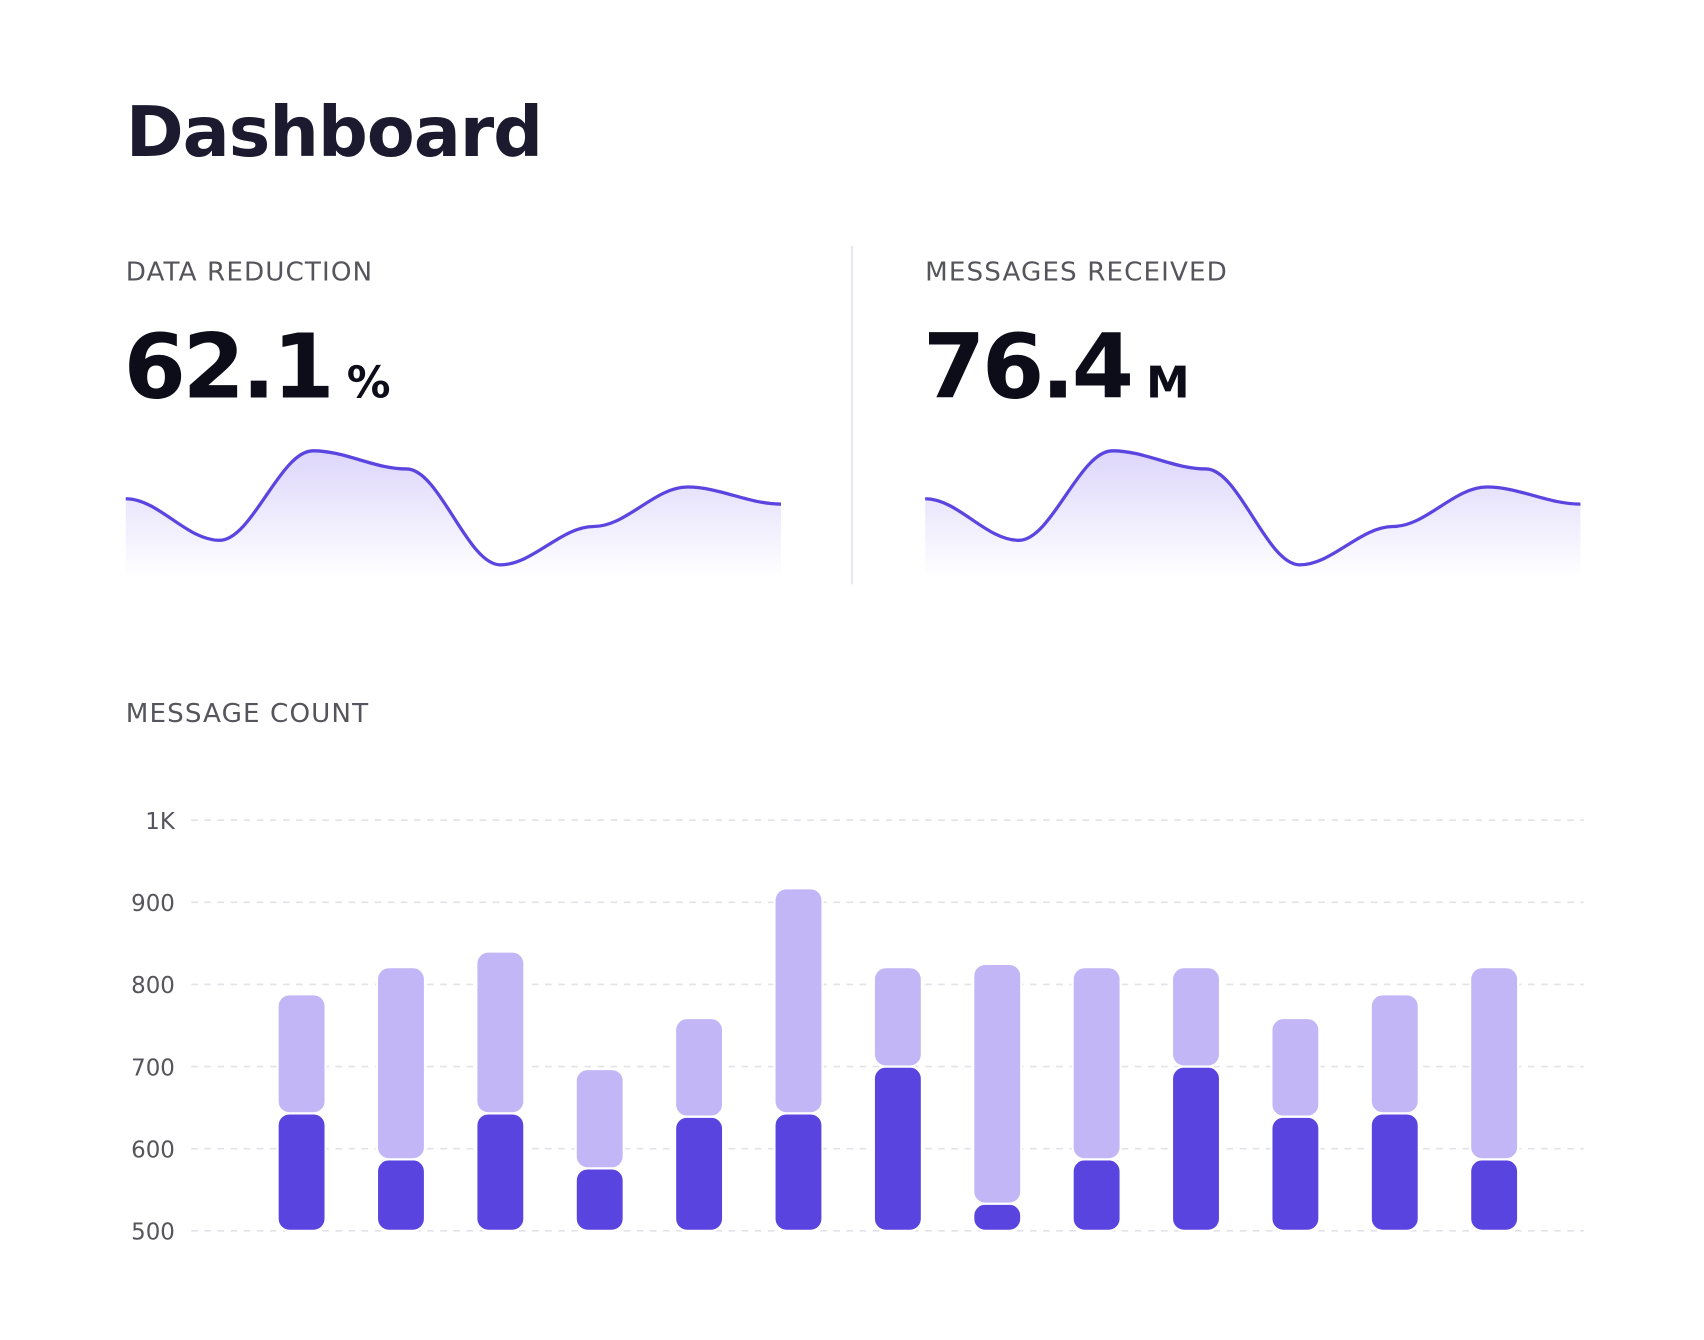  I want to click on kpi-unit: M, so click(1166, 383).